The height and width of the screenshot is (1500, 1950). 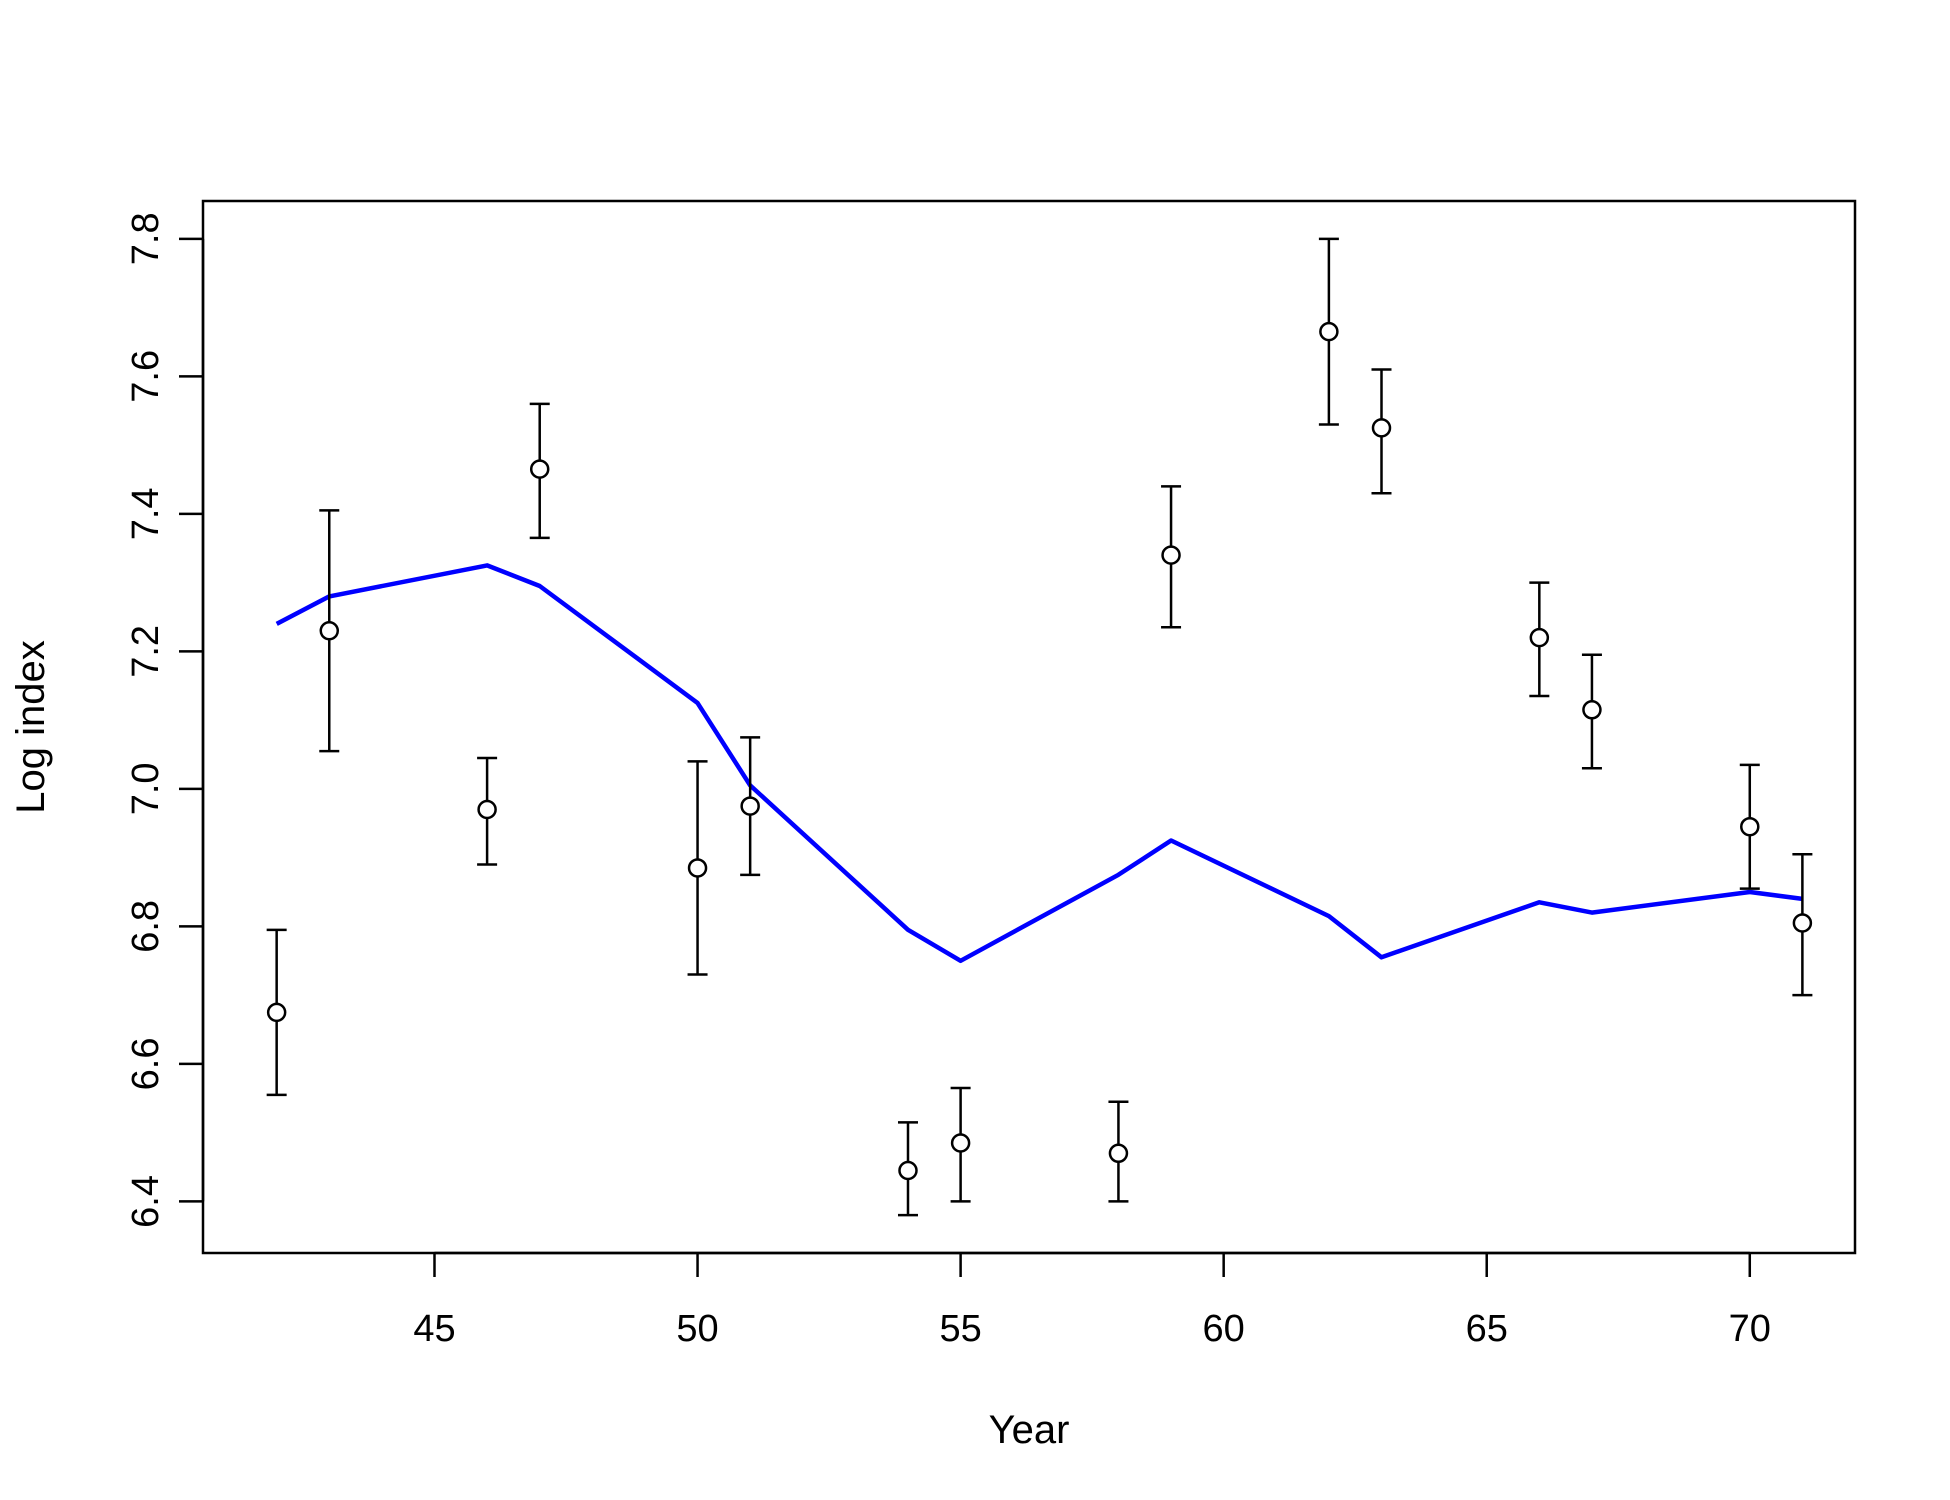 What do you see at coordinates (146, 376) in the screenshot?
I see `y-tick-label: 7.6` at bounding box center [146, 376].